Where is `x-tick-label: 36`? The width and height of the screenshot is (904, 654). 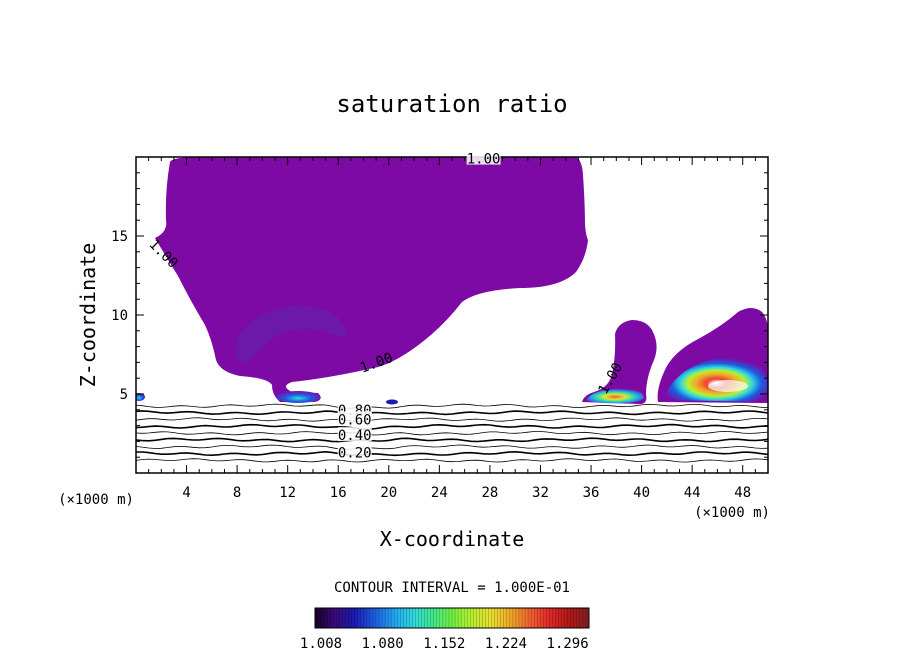 x-tick-label: 36 is located at coordinates (591, 493).